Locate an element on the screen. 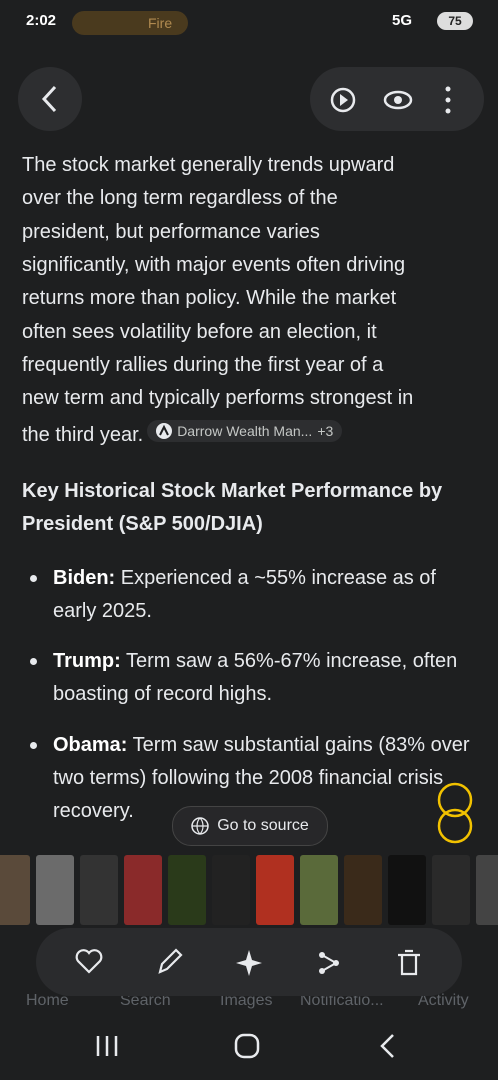  text-line: the third year. Darrow Wealth Man... +3 is located at coordinates (182, 433).